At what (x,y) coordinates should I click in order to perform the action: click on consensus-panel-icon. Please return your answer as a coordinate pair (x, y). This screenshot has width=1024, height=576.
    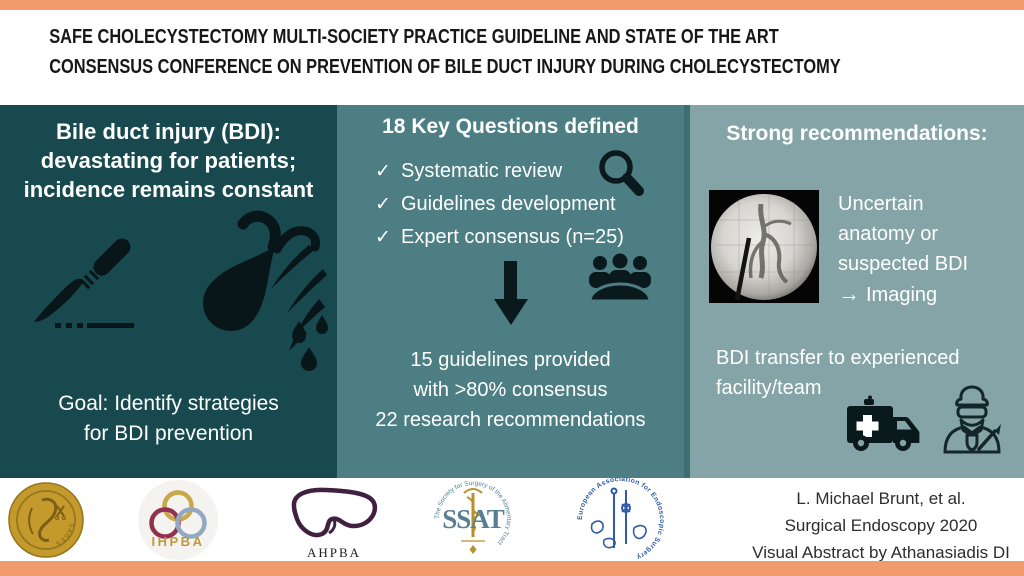
    Looking at the image, I should click on (620, 277).